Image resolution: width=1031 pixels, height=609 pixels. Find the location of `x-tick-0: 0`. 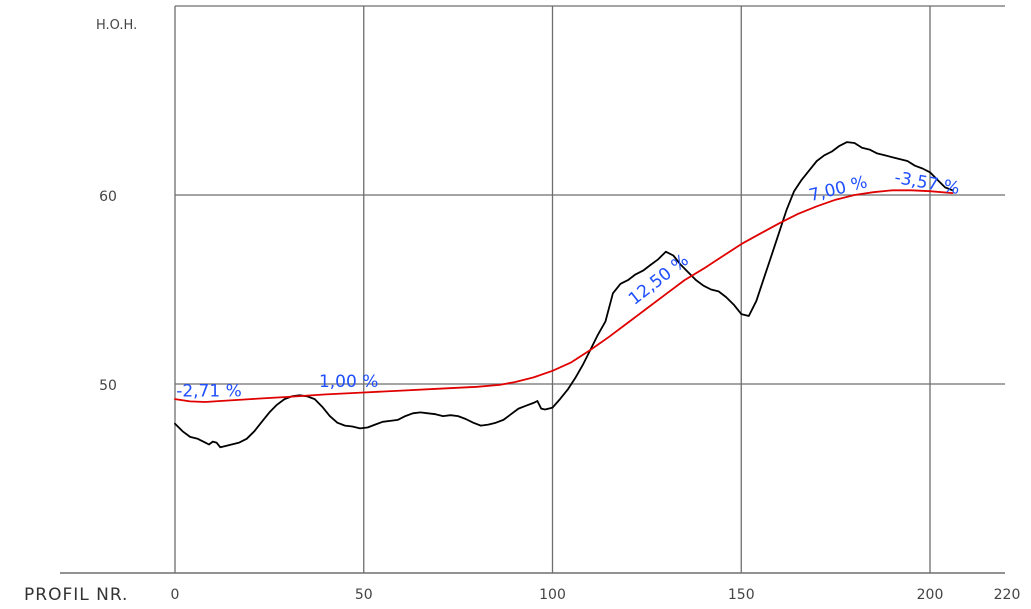

x-tick-0: 0 is located at coordinates (175, 595).